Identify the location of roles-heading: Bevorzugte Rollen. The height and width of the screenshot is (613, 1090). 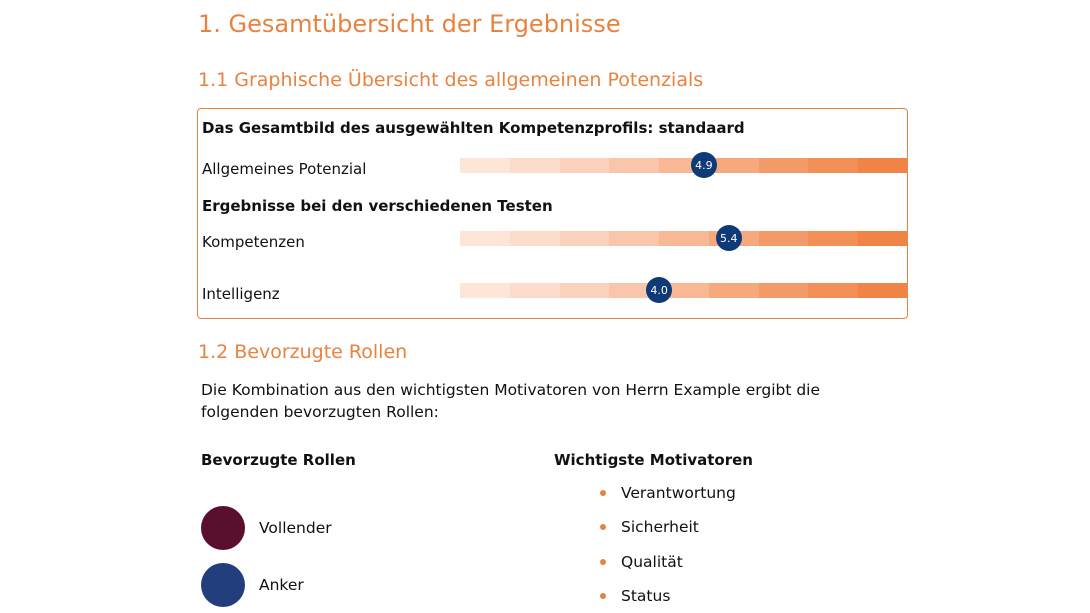
(278, 460).